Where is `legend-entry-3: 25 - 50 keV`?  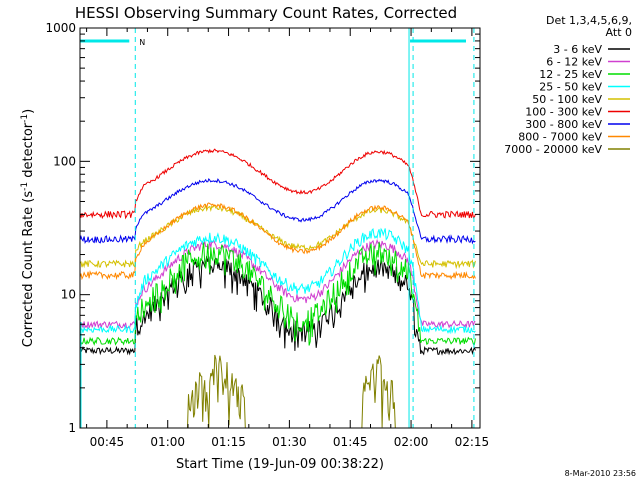
legend-entry-3: 25 - 50 keV is located at coordinates (570, 87).